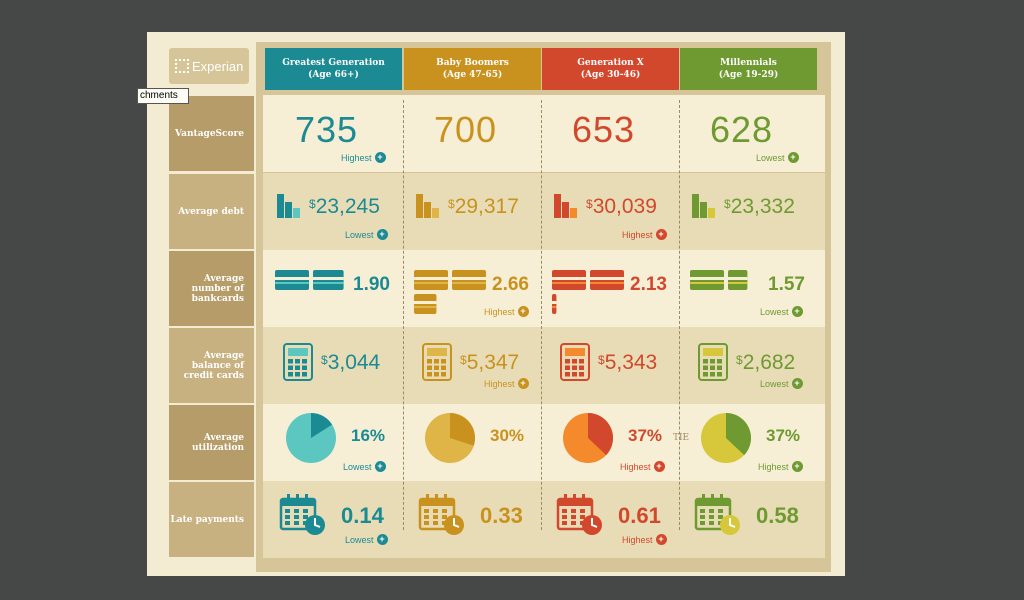 The width and height of the screenshot is (1024, 600). What do you see at coordinates (610, 75) in the screenshot?
I see `generation-age: (Age 30-46)` at bounding box center [610, 75].